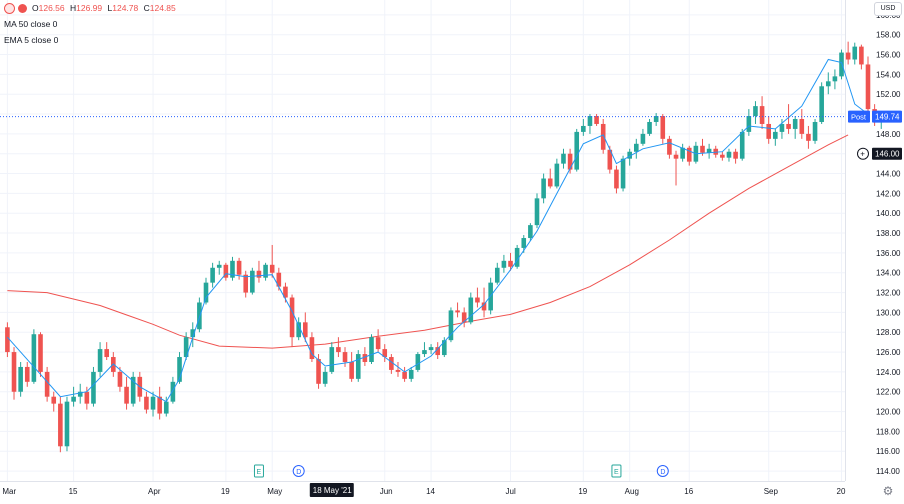  What do you see at coordinates (31, 24) in the screenshot?
I see `indicator-ma50: MA 50 close 0` at bounding box center [31, 24].